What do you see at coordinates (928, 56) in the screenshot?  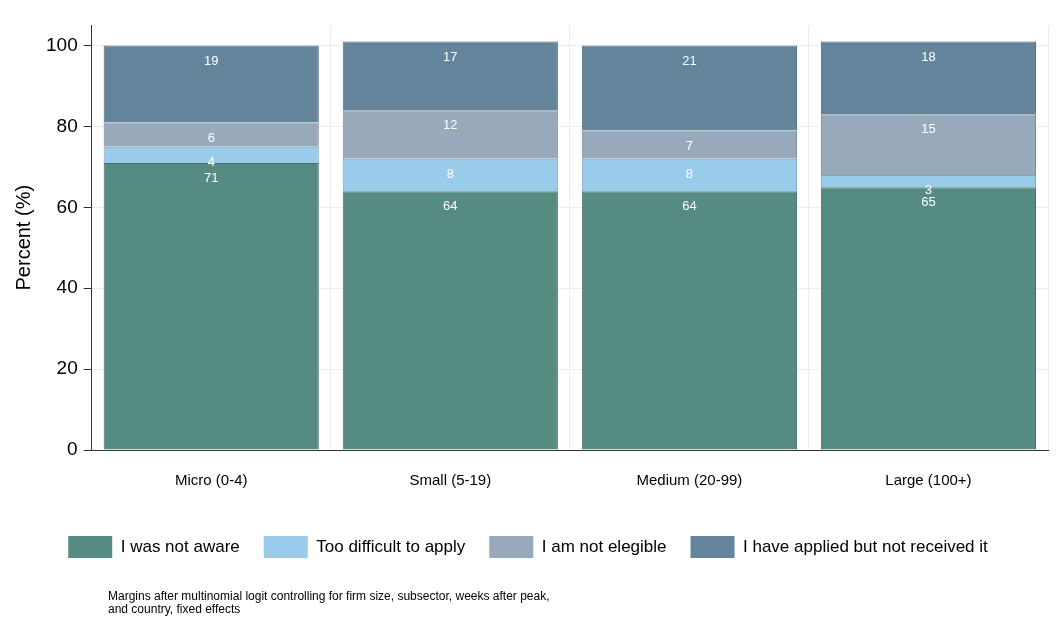 I see `data-label: 18` at bounding box center [928, 56].